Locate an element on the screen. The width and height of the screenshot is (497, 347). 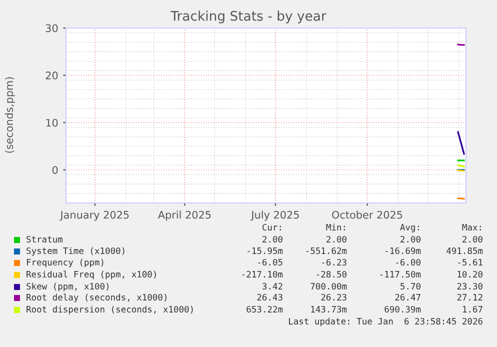
x-tick-label: January 2025 is located at coordinates (94, 215).